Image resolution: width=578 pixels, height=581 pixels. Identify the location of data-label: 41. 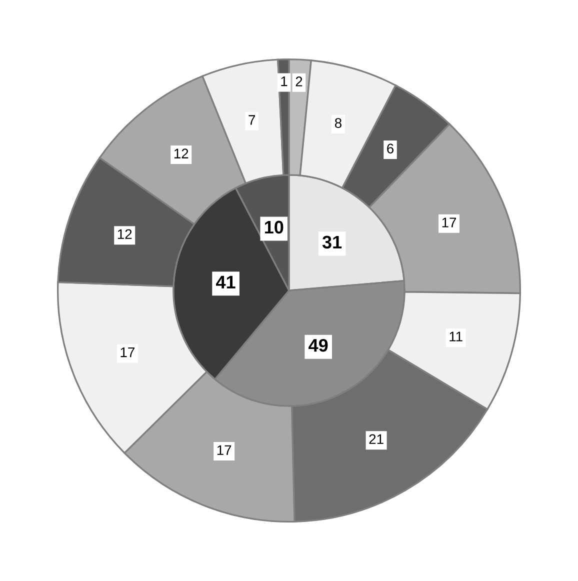
(226, 282).